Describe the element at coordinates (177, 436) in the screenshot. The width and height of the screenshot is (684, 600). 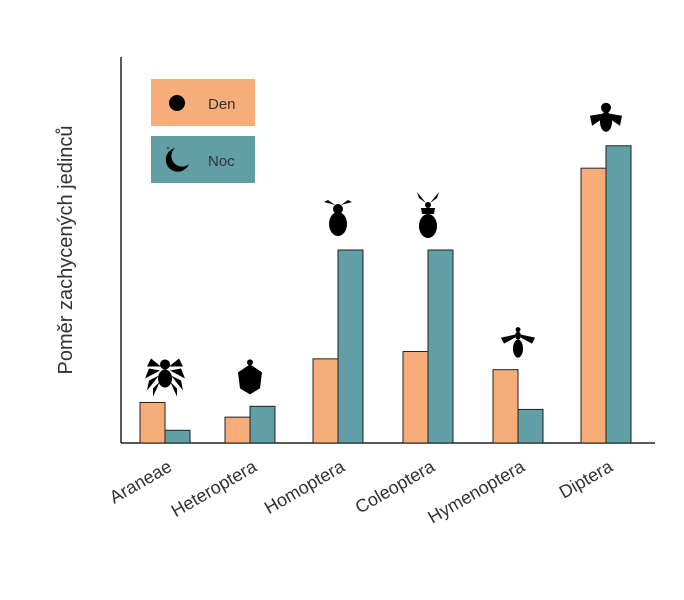
I see `bar-araneae-noc` at that location.